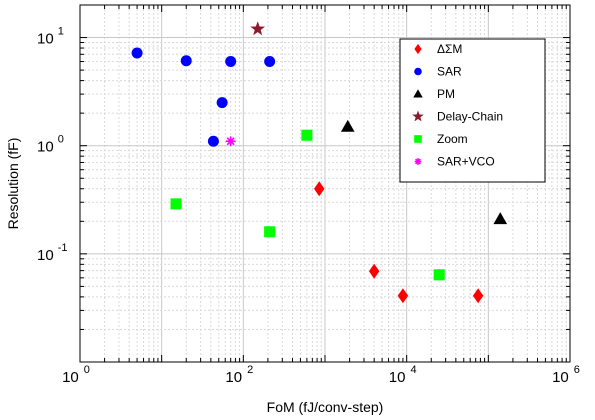 The width and height of the screenshot is (595, 420). What do you see at coordinates (230, 141) in the screenshot?
I see `sar-vco-point` at bounding box center [230, 141].